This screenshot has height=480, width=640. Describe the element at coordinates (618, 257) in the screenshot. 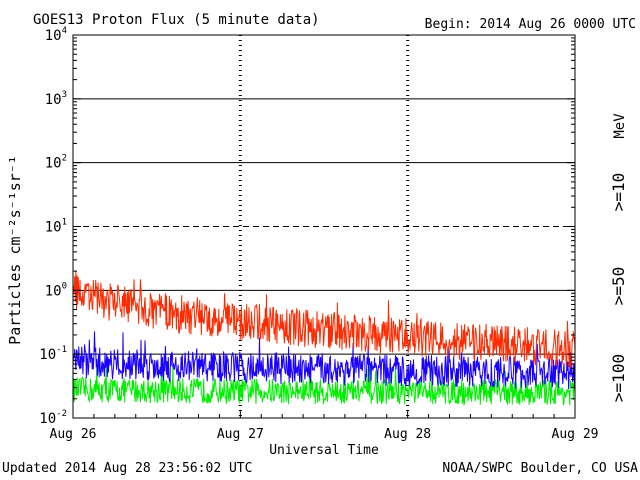

I see `legend: MeV >=10 >=50 >=100` at that location.